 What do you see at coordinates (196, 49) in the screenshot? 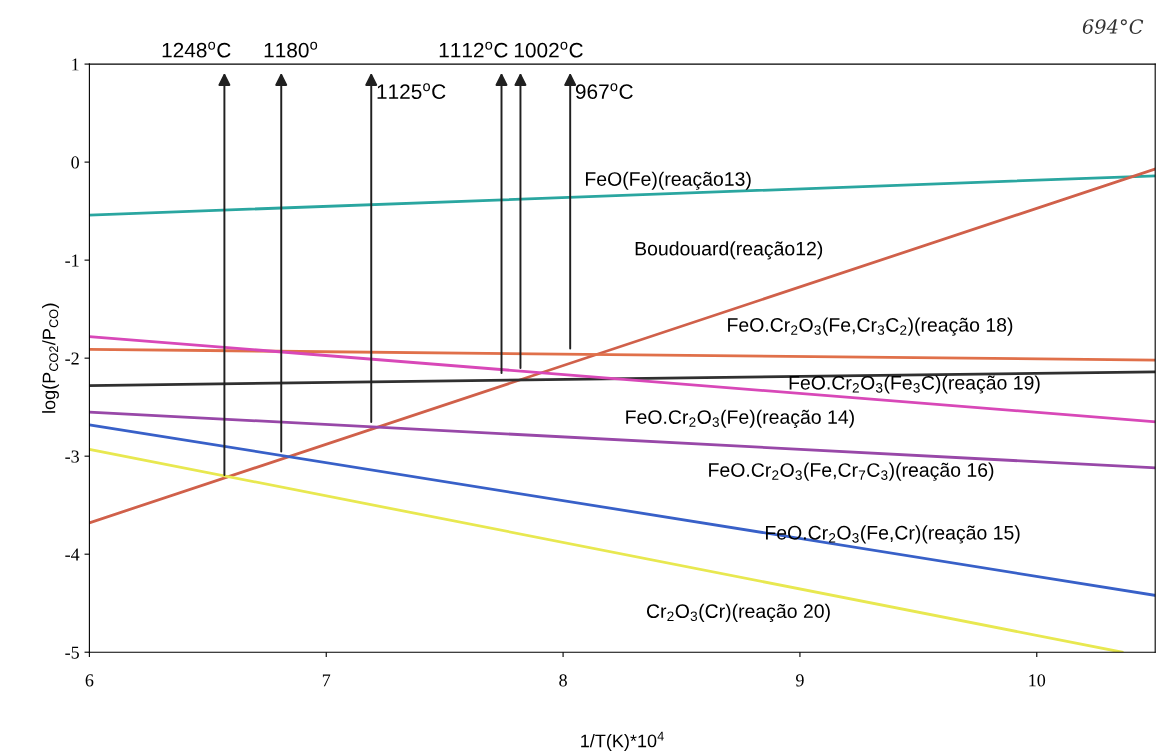
I see `annotation: 1248$^{o}$C` at bounding box center [196, 49].